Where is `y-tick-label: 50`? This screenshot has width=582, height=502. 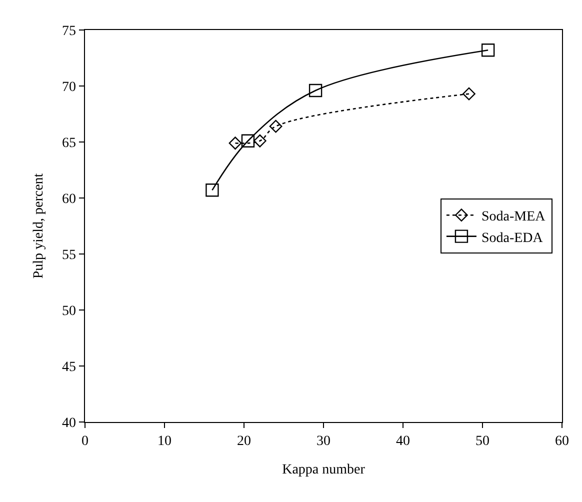 y-tick-label: 50 is located at coordinates (69, 311).